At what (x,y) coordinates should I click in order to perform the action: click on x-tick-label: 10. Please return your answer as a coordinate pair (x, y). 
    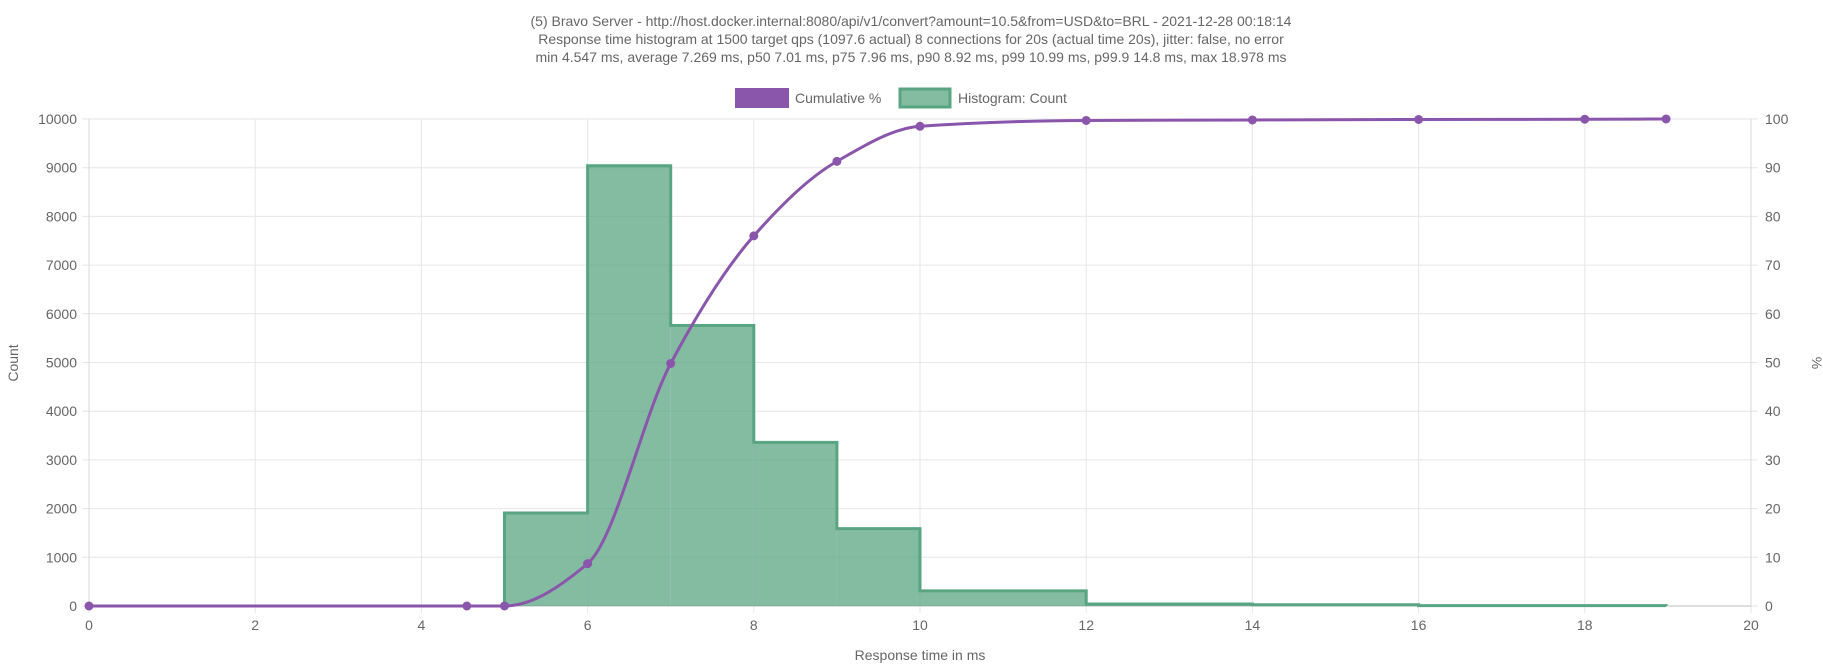
    Looking at the image, I should click on (920, 625).